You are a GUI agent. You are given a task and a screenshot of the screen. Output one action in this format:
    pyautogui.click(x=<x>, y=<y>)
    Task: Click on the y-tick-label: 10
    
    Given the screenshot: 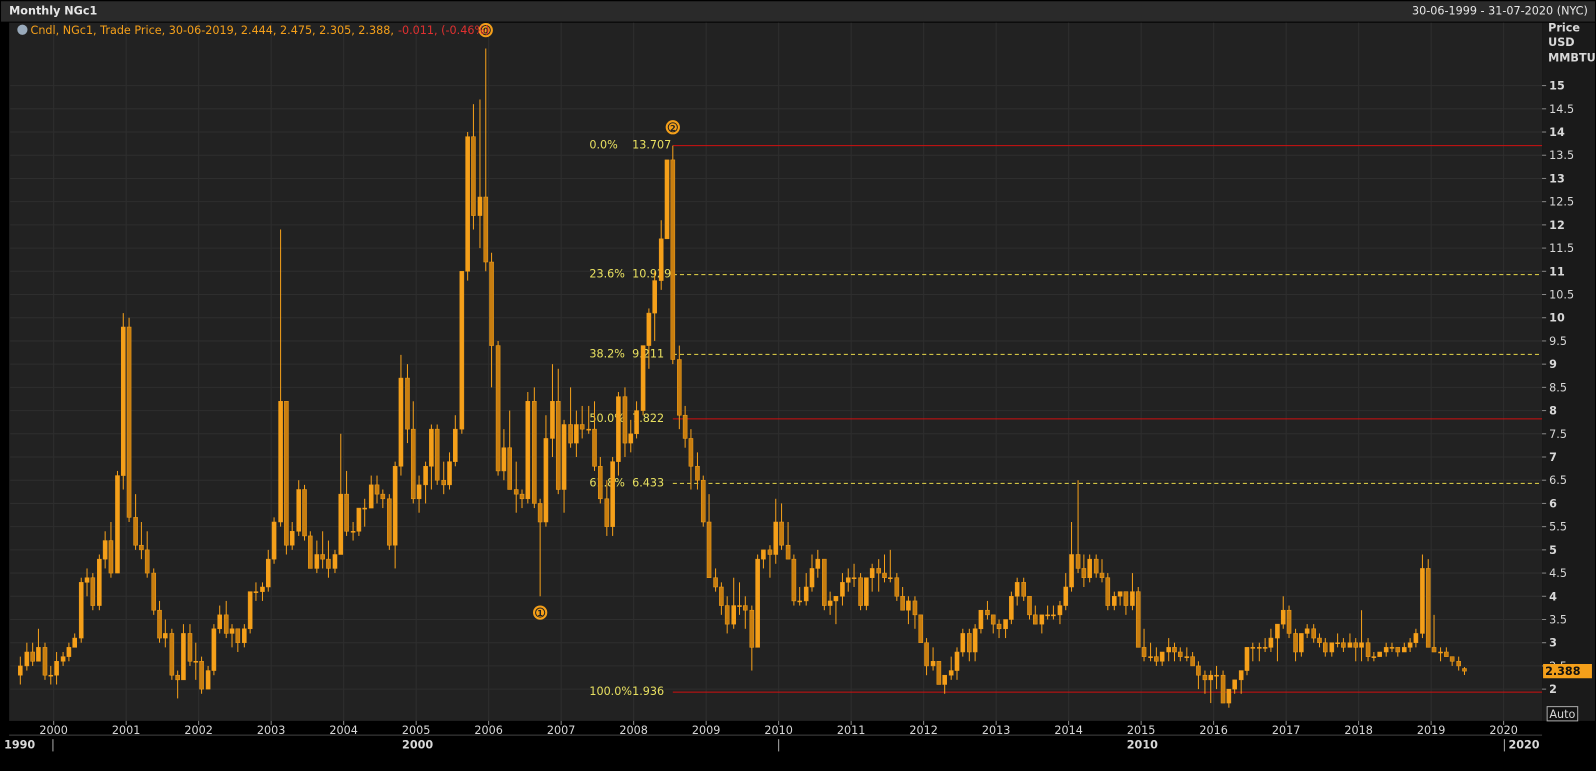 What is the action you would take?
    pyautogui.click(x=1557, y=318)
    